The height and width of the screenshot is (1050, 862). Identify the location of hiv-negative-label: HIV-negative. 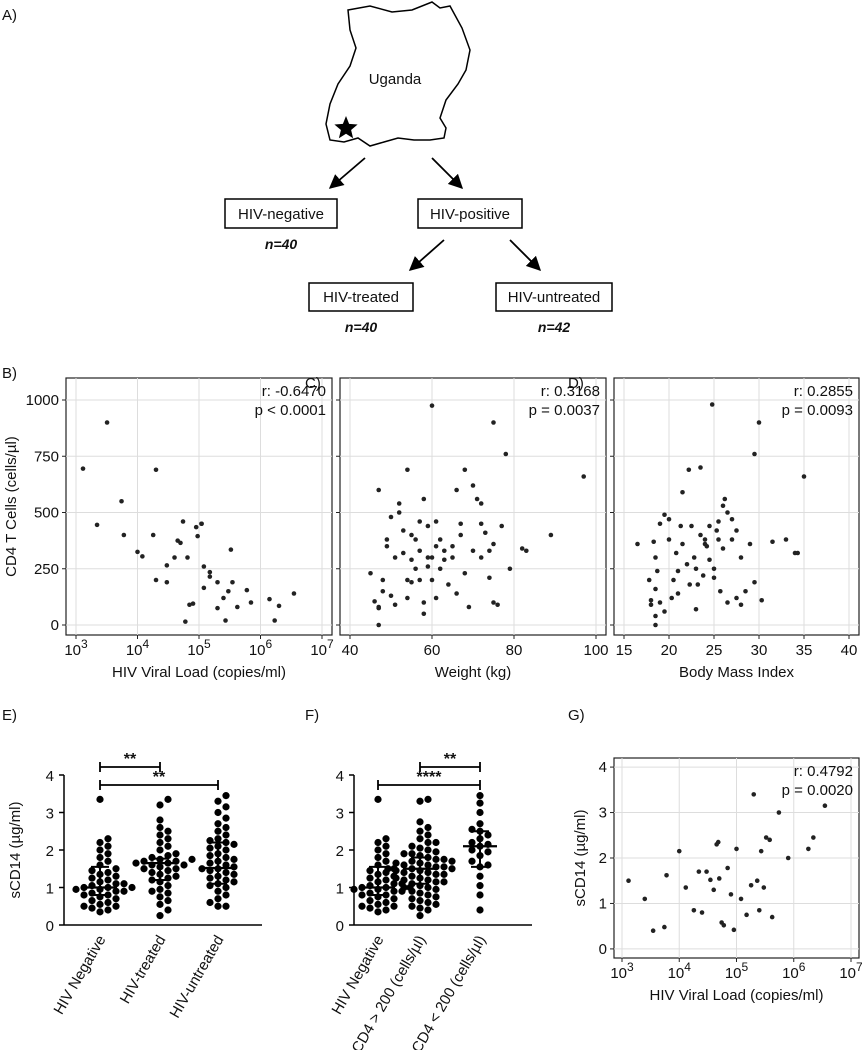
(281, 214).